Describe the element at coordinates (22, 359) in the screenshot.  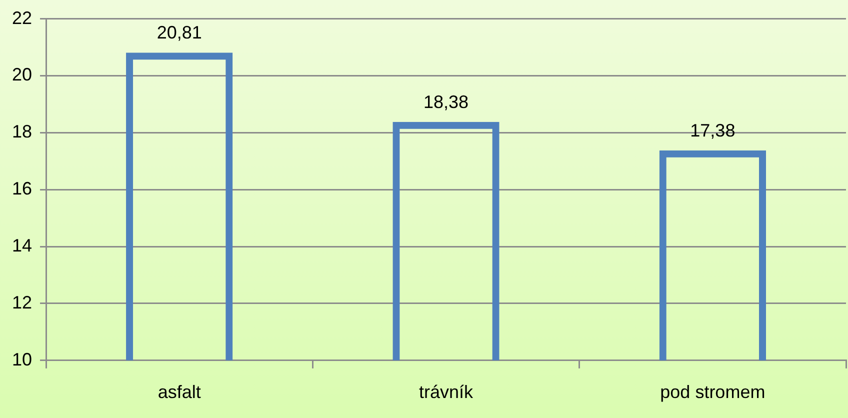
I see `y-tick-label: 10` at that location.